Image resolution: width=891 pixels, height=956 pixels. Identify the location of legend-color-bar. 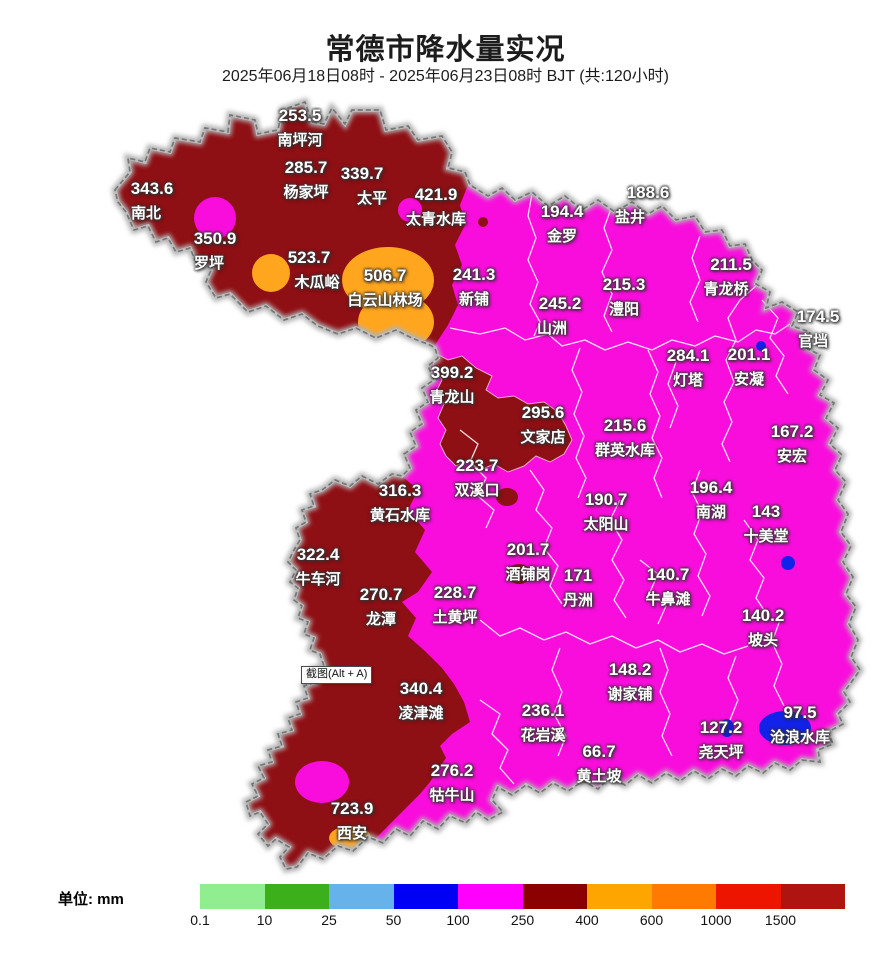
(522, 896).